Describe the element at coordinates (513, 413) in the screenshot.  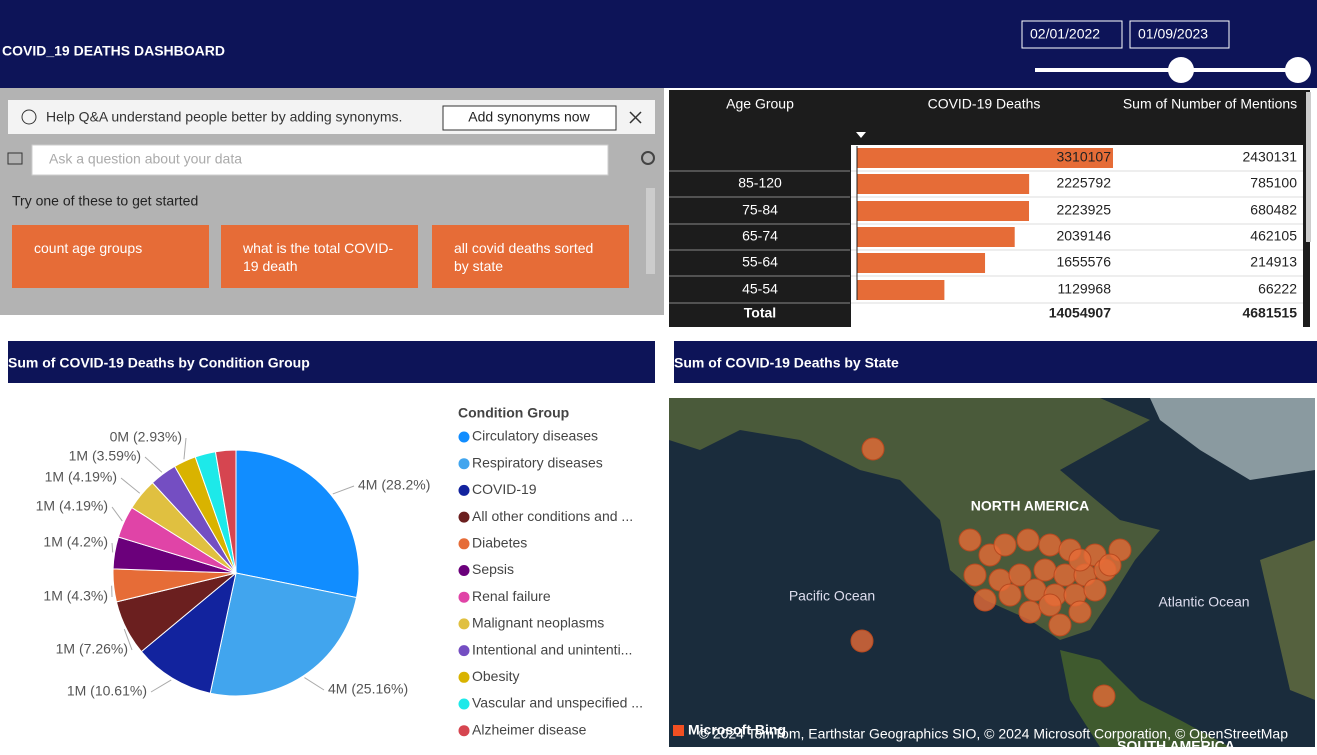
I see `legend-title: Condition Group` at that location.